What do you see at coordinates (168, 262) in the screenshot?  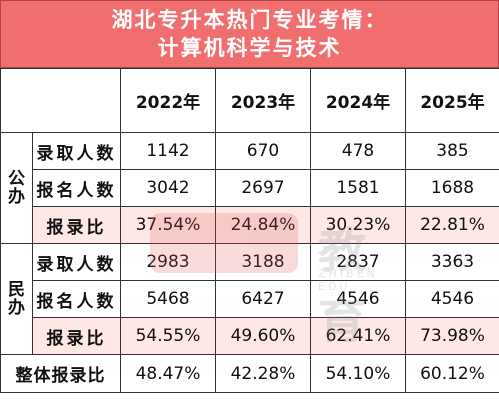 I see `table-cell: 2983` at bounding box center [168, 262].